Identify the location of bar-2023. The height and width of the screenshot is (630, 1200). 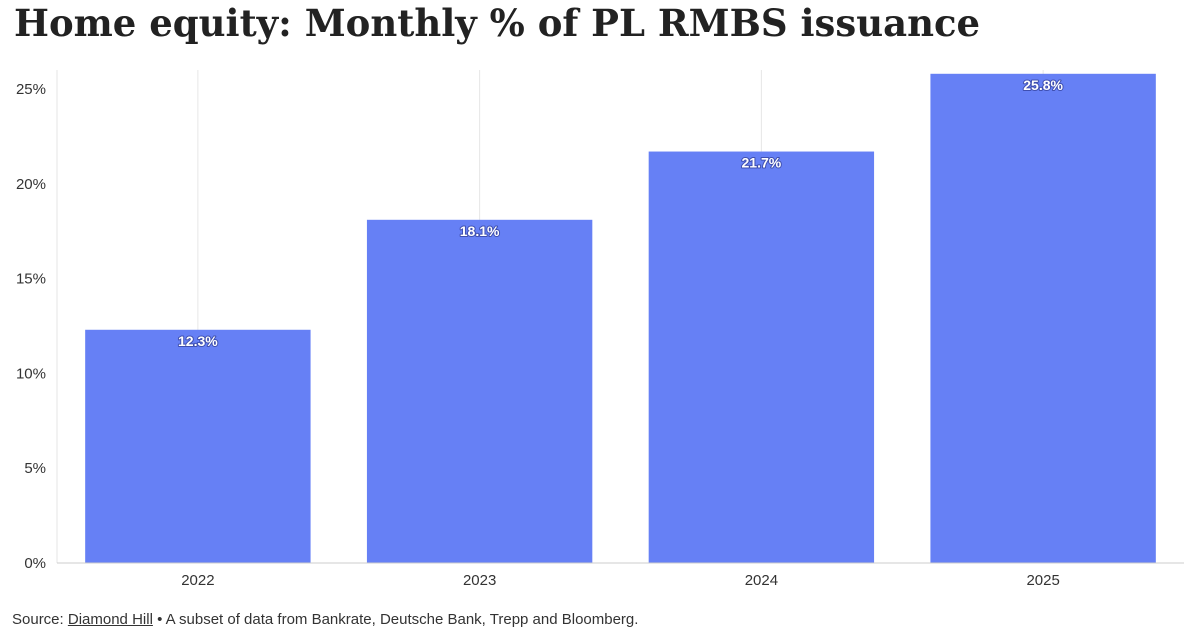
(479, 391).